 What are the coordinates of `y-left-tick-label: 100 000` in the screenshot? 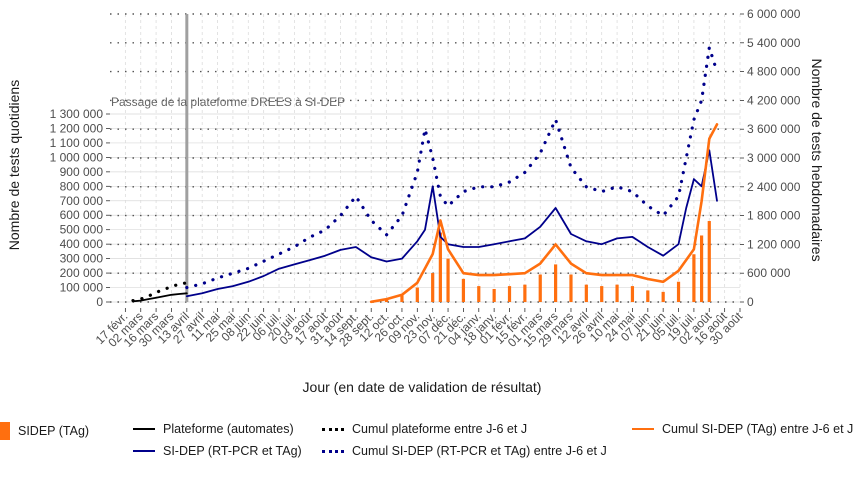 It's located at (82, 288).